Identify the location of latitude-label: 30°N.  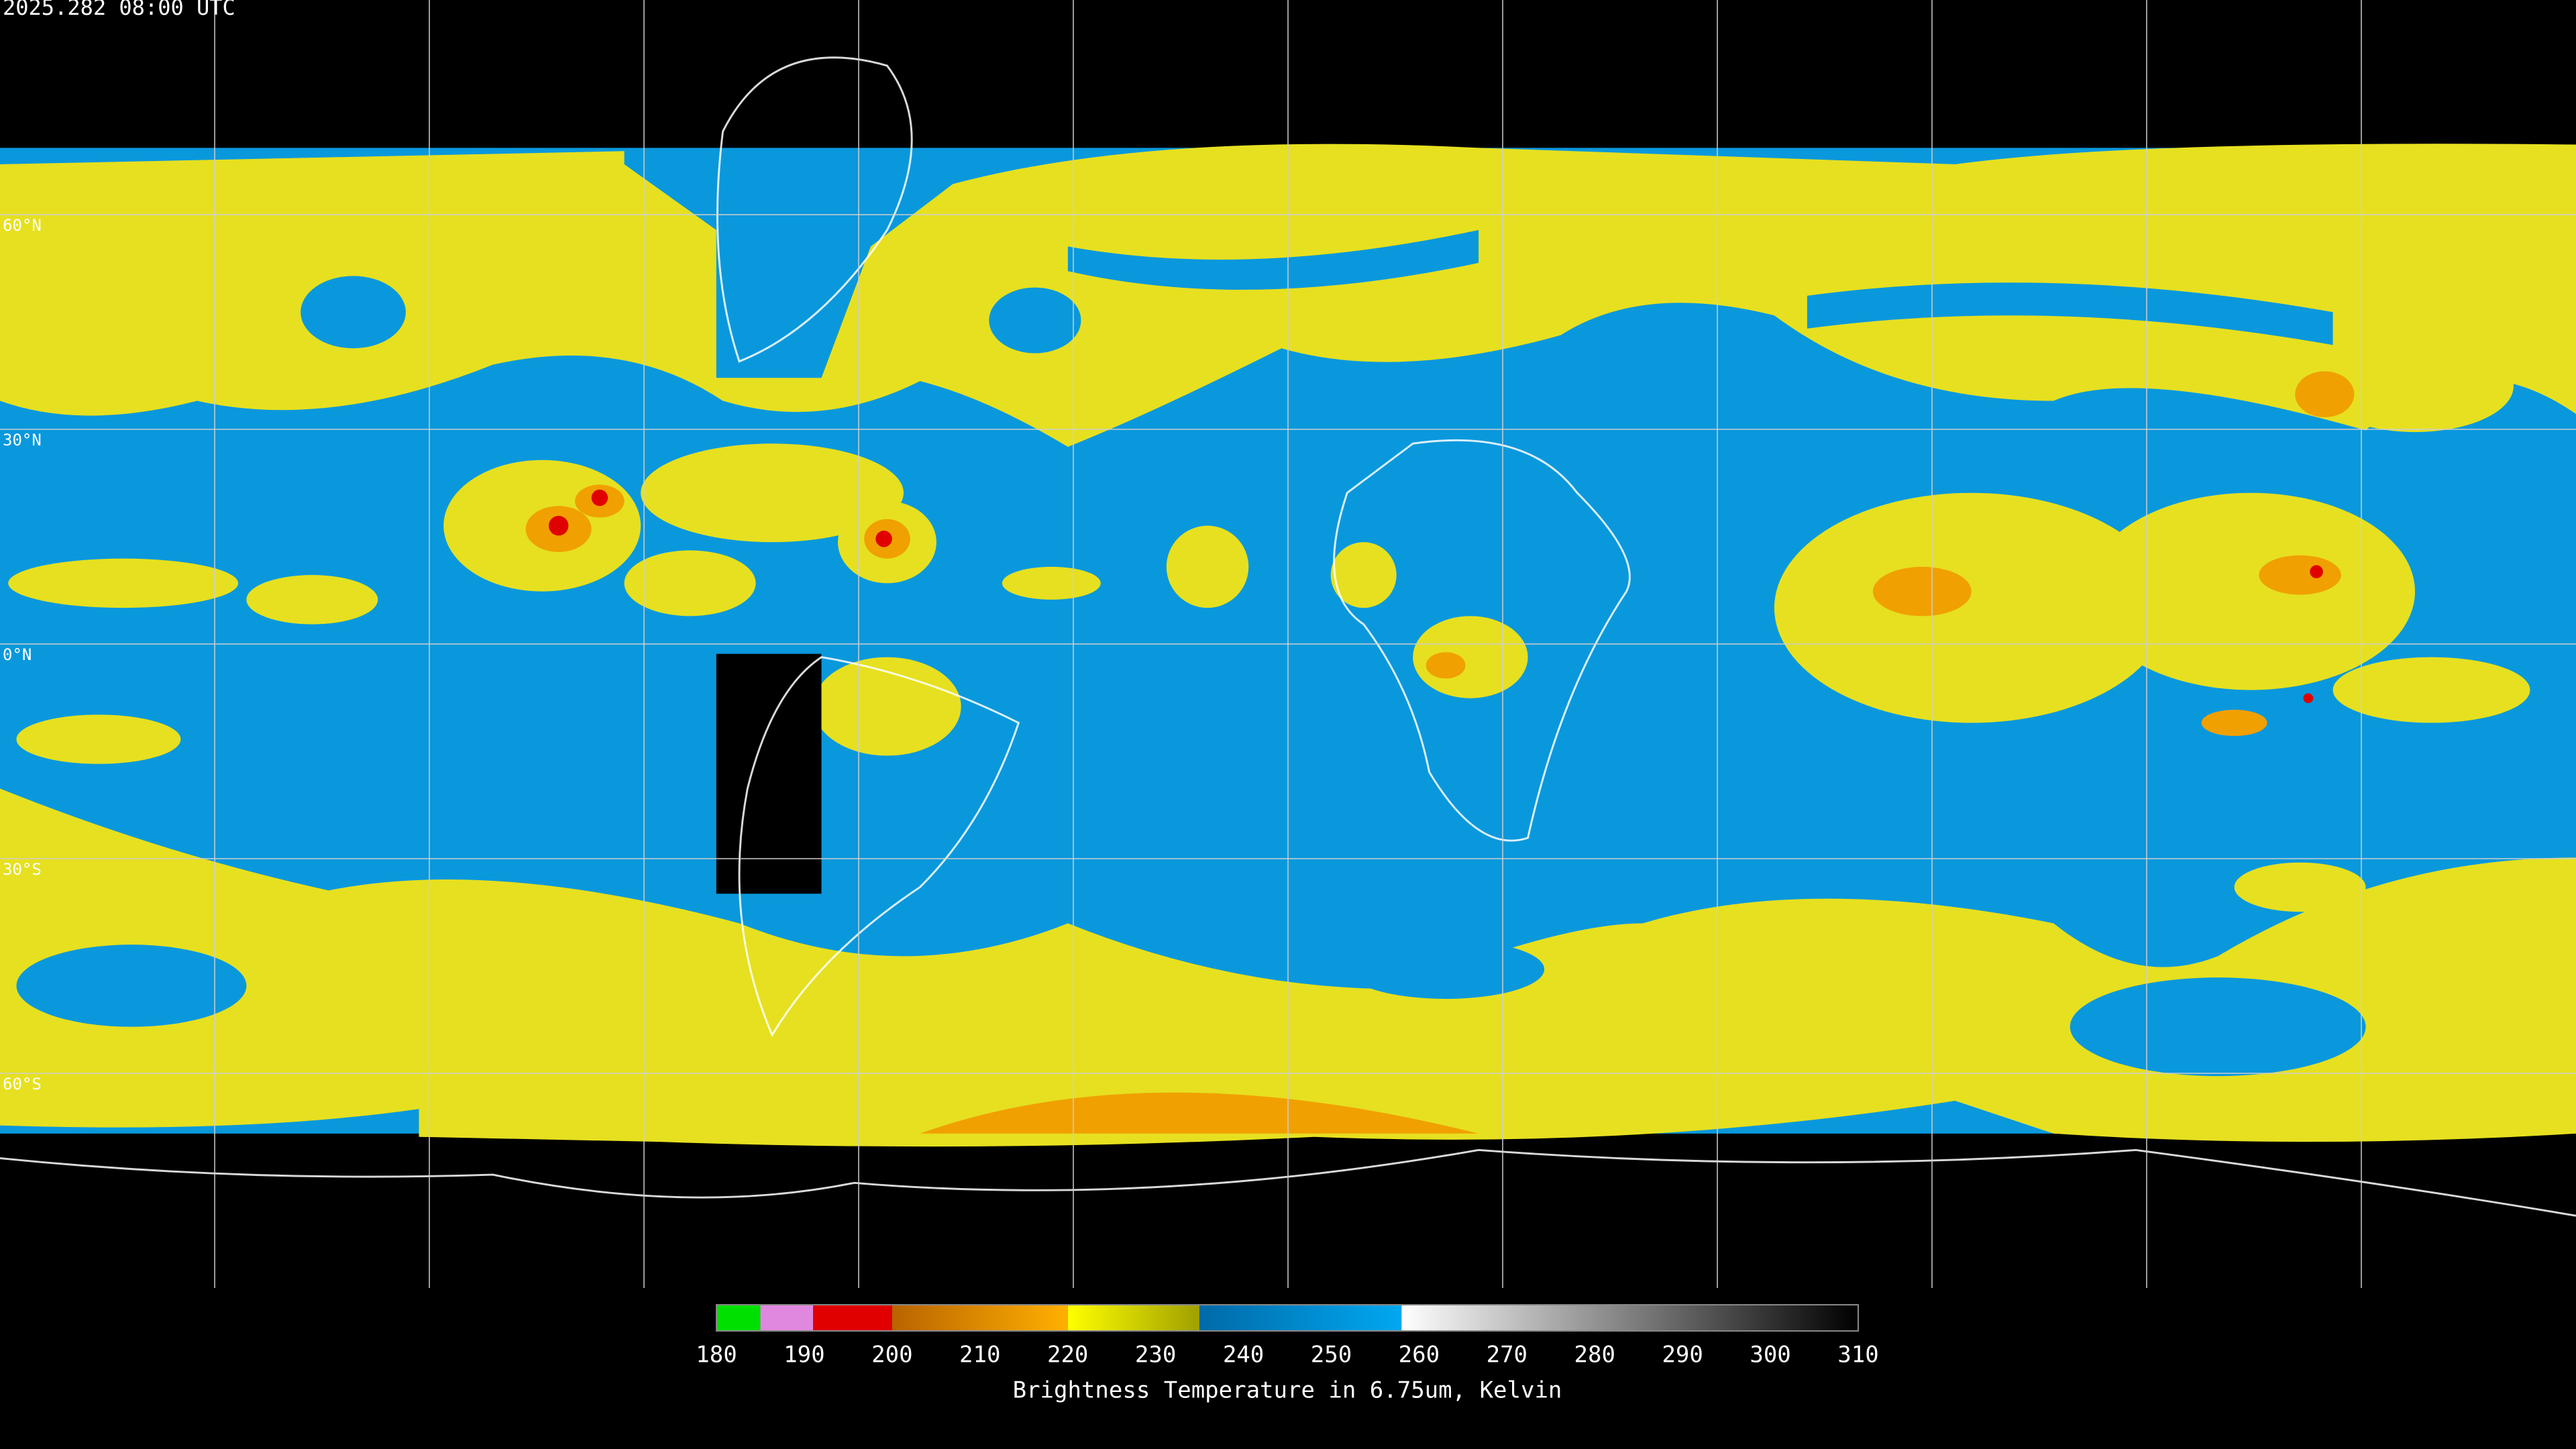
(22, 440).